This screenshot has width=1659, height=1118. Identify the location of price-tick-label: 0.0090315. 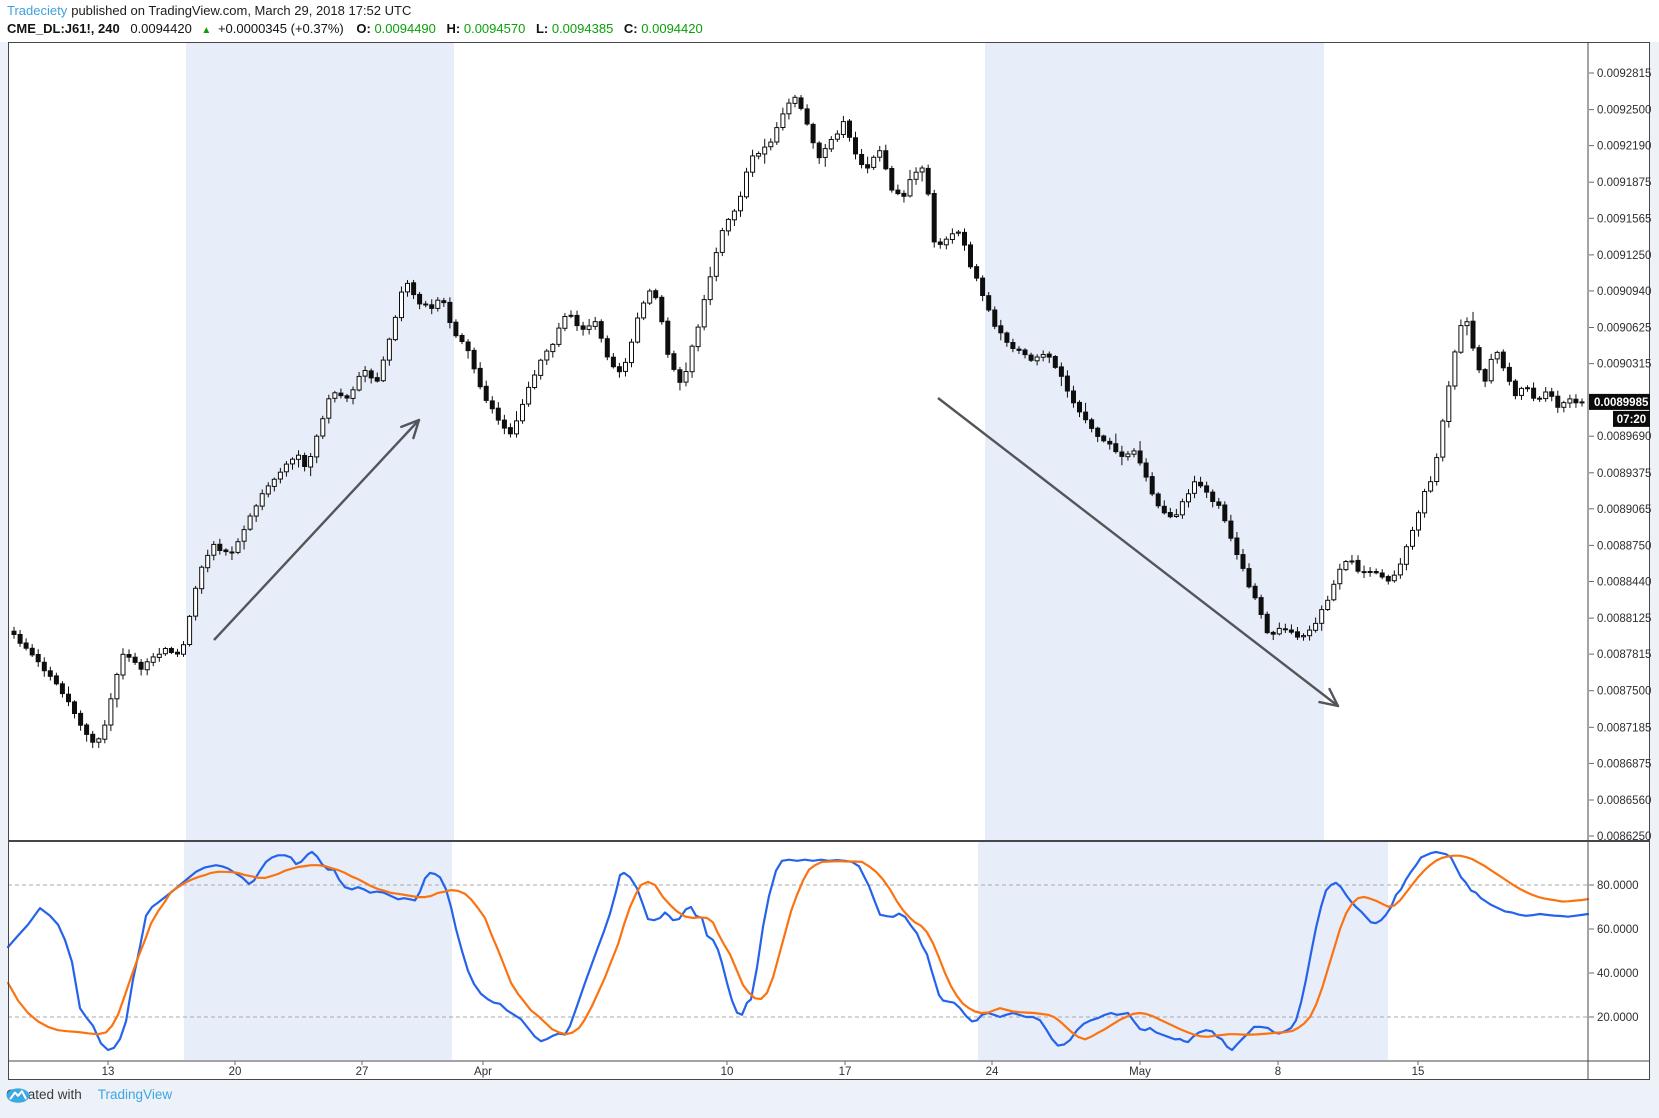
(1624, 365).